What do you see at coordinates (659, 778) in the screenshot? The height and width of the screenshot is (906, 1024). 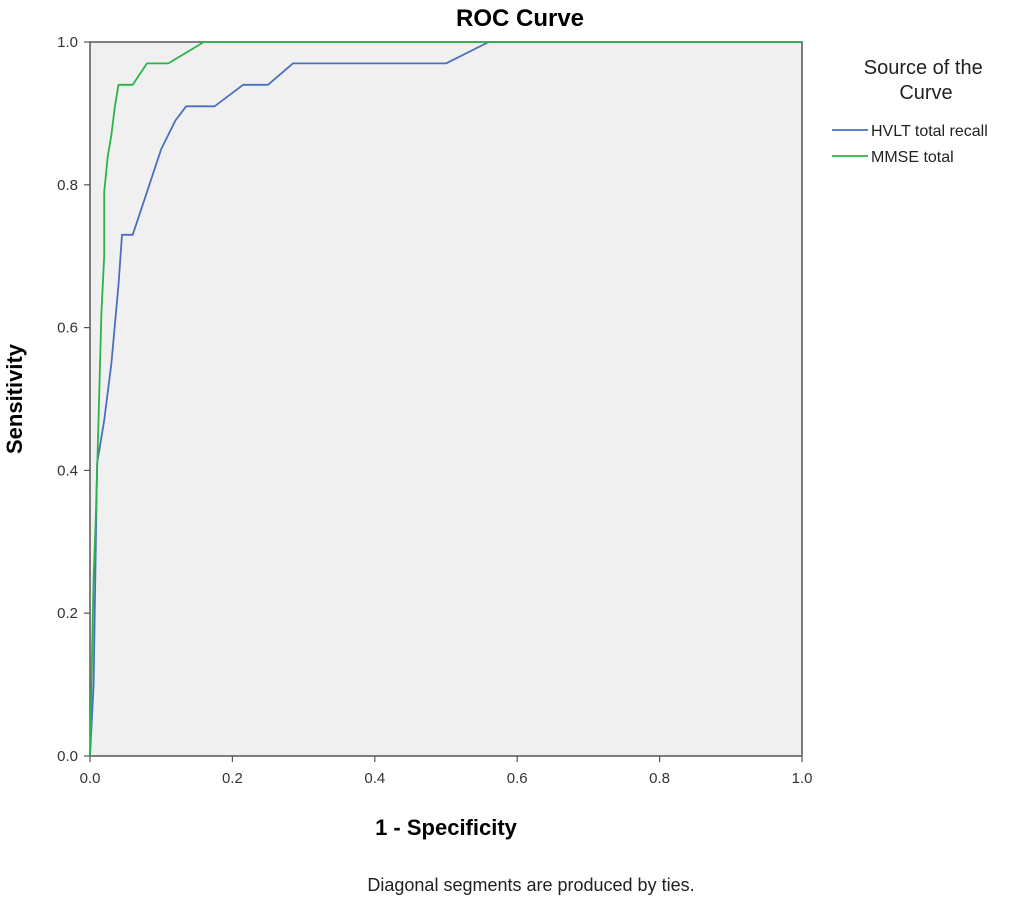 I see `x-tick-label: 0.8` at bounding box center [659, 778].